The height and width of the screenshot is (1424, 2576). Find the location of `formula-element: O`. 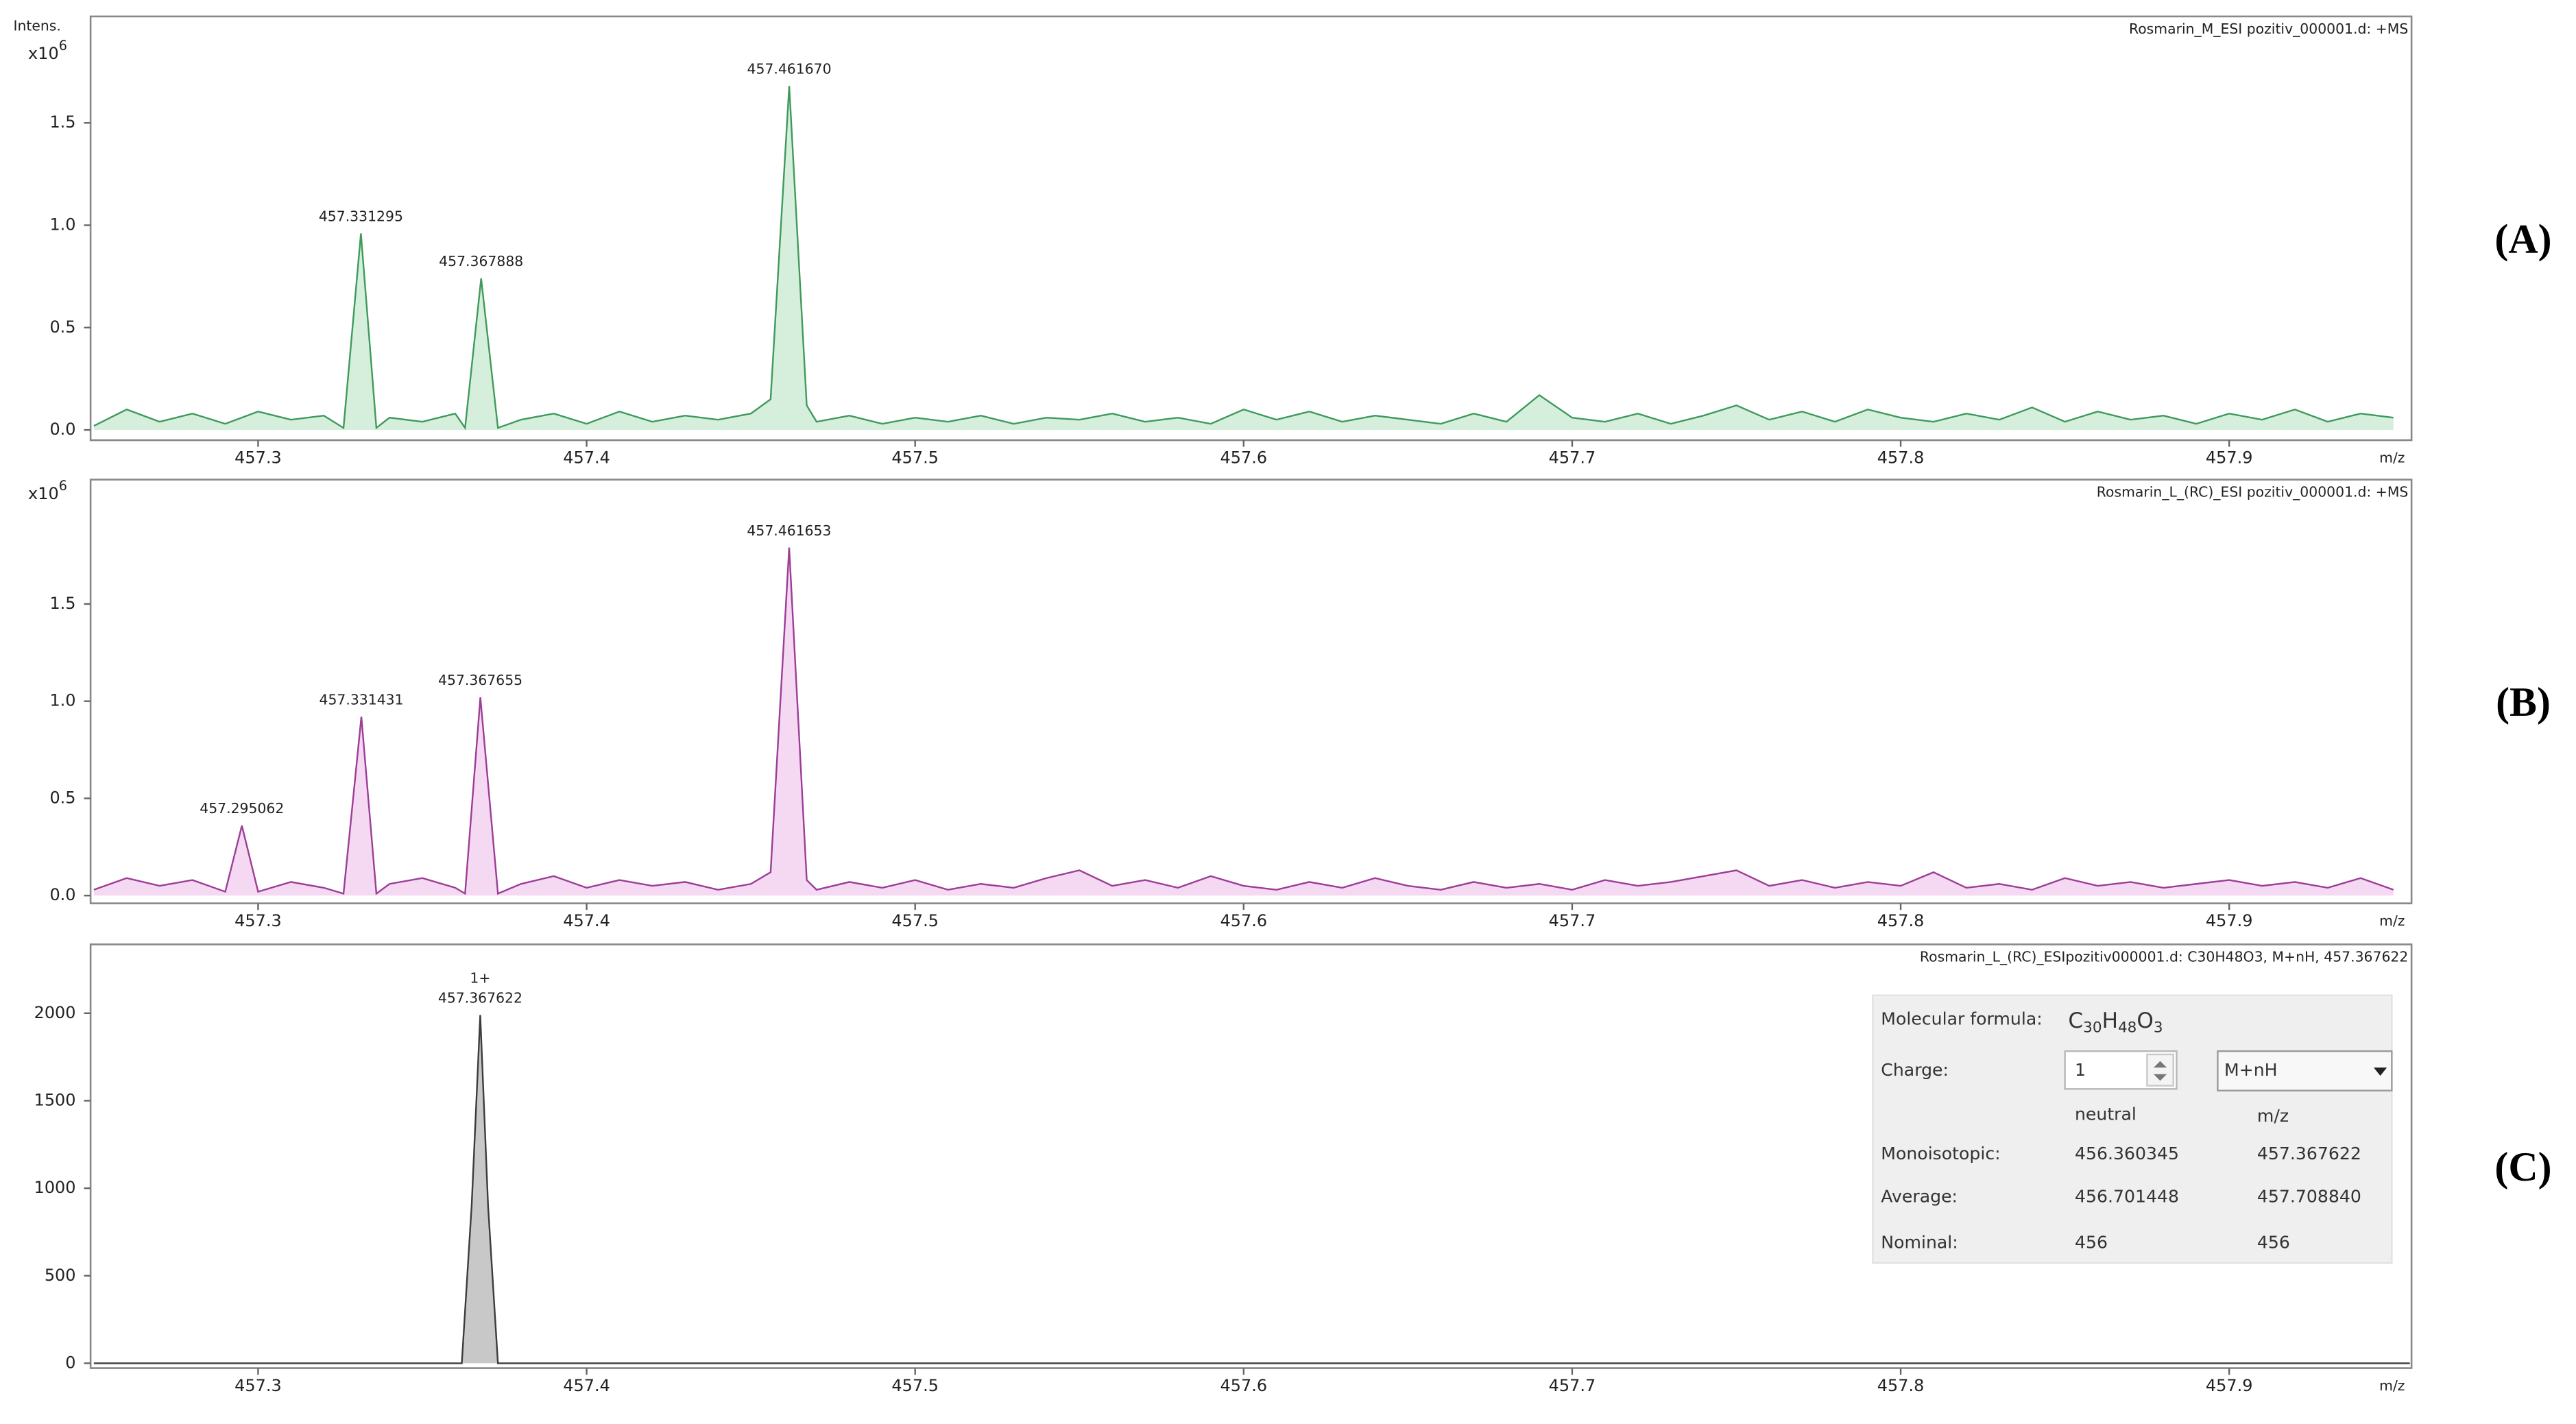

formula-element: O is located at coordinates (2145, 1021).